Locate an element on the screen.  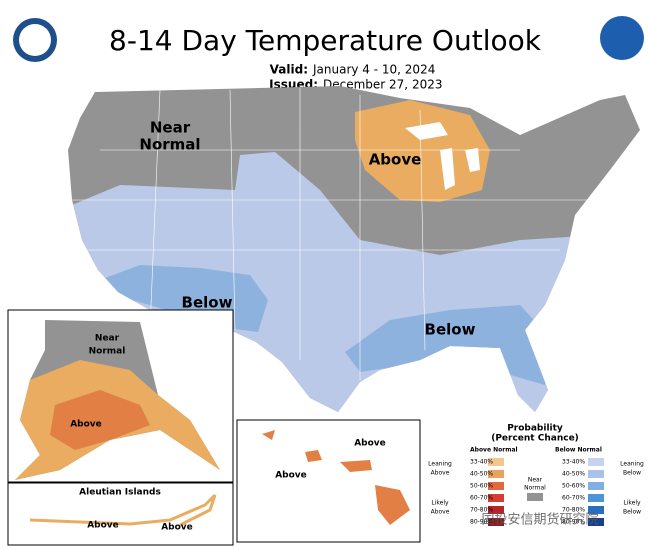
agency-seal-inner is located at coordinates (35, 40).